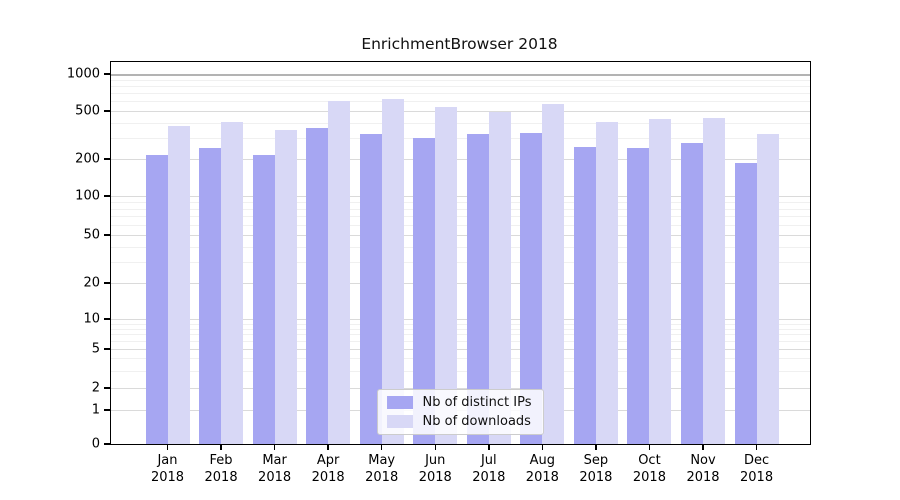  Describe the element at coordinates (167, 447) in the screenshot. I see `x-tick-jan` at that location.